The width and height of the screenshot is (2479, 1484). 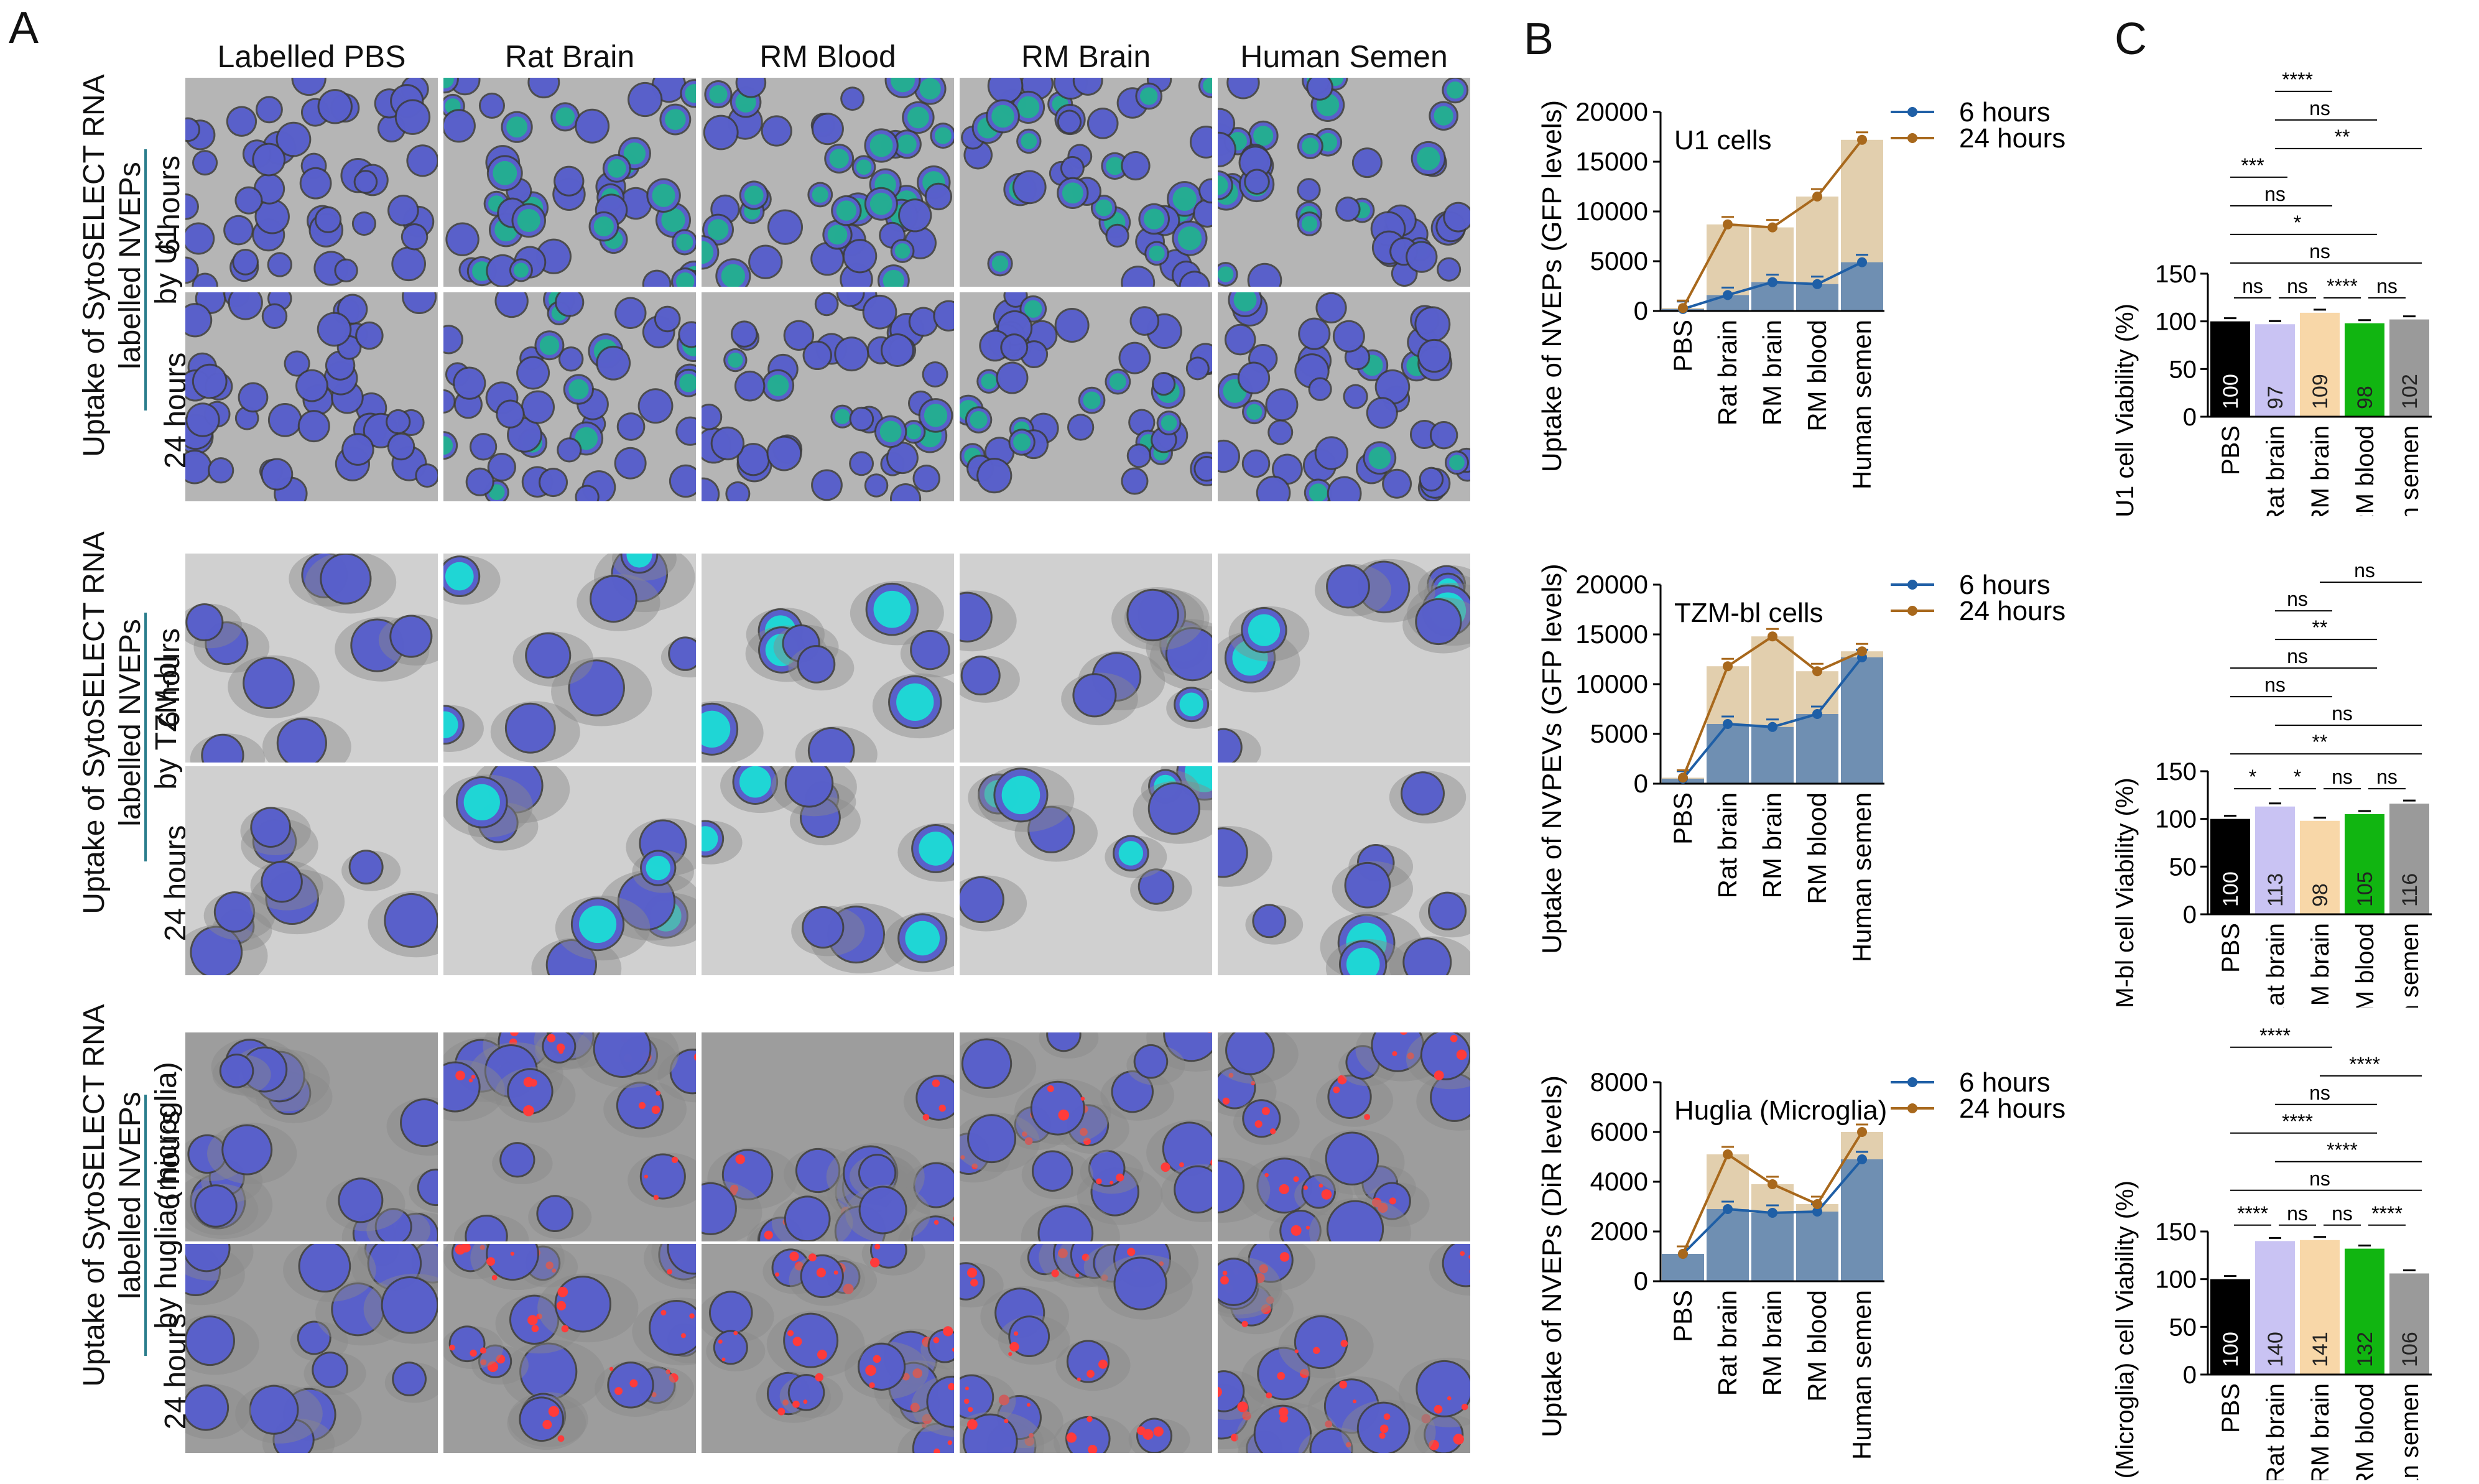 I want to click on tzm-viability-xtick-label: PBS, so click(x=2231, y=948).